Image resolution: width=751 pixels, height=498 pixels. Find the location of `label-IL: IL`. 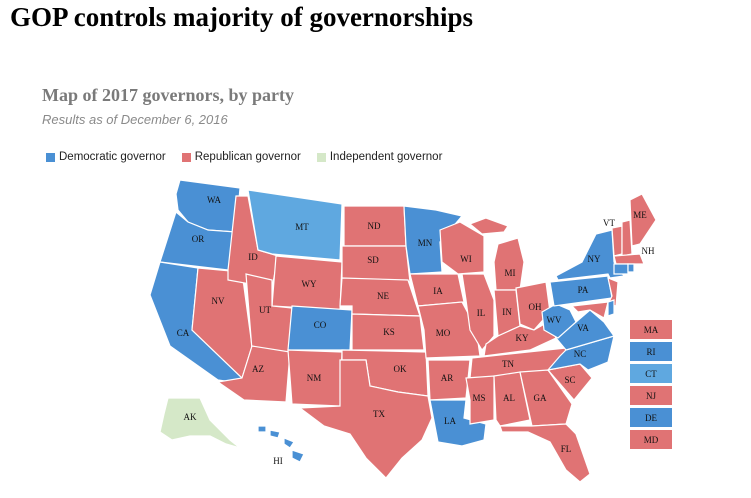

label-IL: IL is located at coordinates (481, 313).